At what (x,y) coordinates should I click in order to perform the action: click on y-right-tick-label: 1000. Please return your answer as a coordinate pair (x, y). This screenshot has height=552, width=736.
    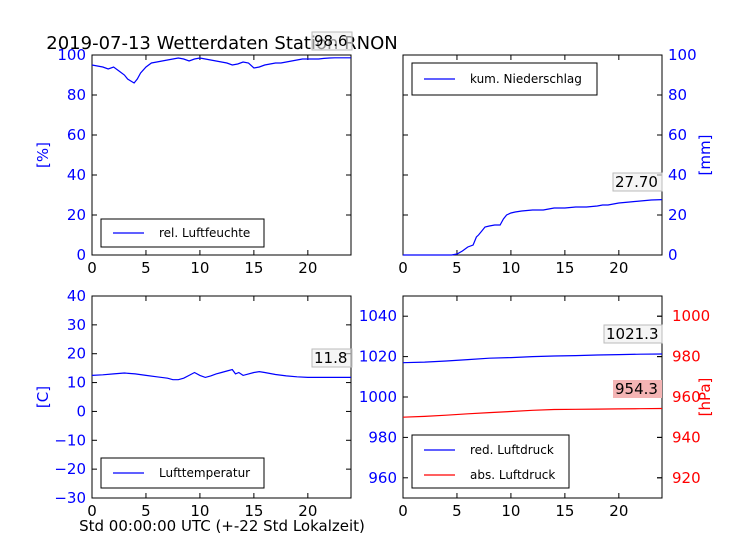
    Looking at the image, I should click on (691, 316).